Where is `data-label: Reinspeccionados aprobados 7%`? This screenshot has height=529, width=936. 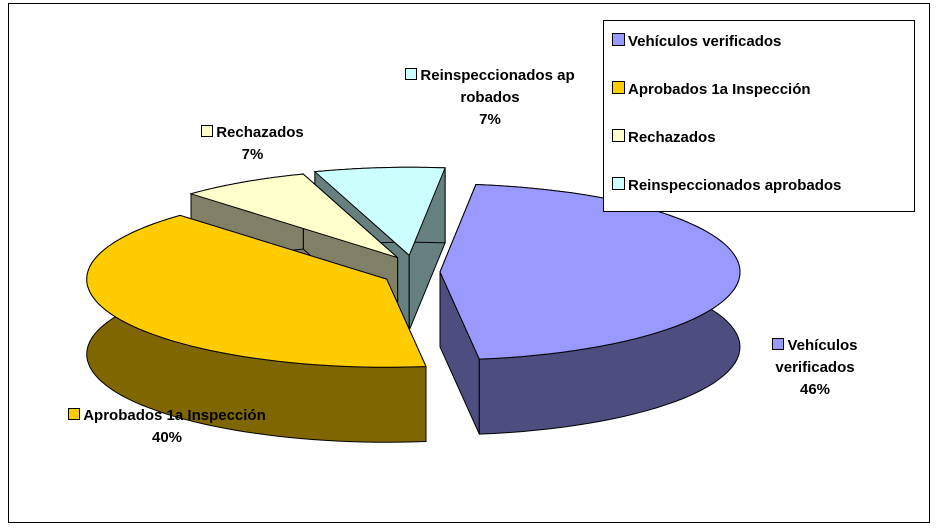 data-label: Reinspeccionados aprobados 7% is located at coordinates (490, 98).